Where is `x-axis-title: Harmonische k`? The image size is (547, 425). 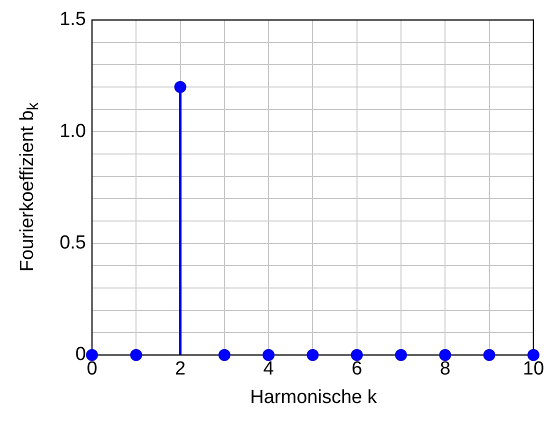 x-axis-title: Harmonische k is located at coordinates (313, 398).